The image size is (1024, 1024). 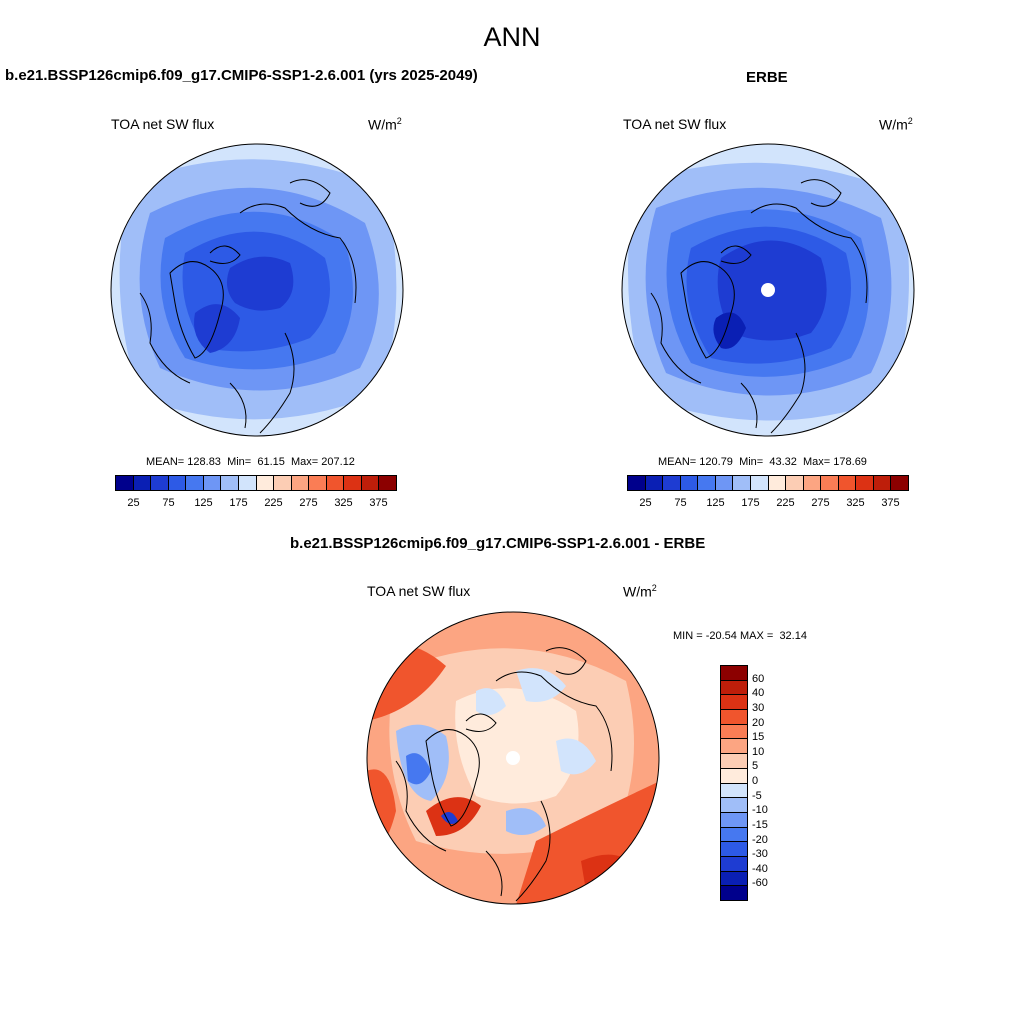 What do you see at coordinates (757, 795) in the screenshot?
I see `colorbar-tick-label: -5` at bounding box center [757, 795].